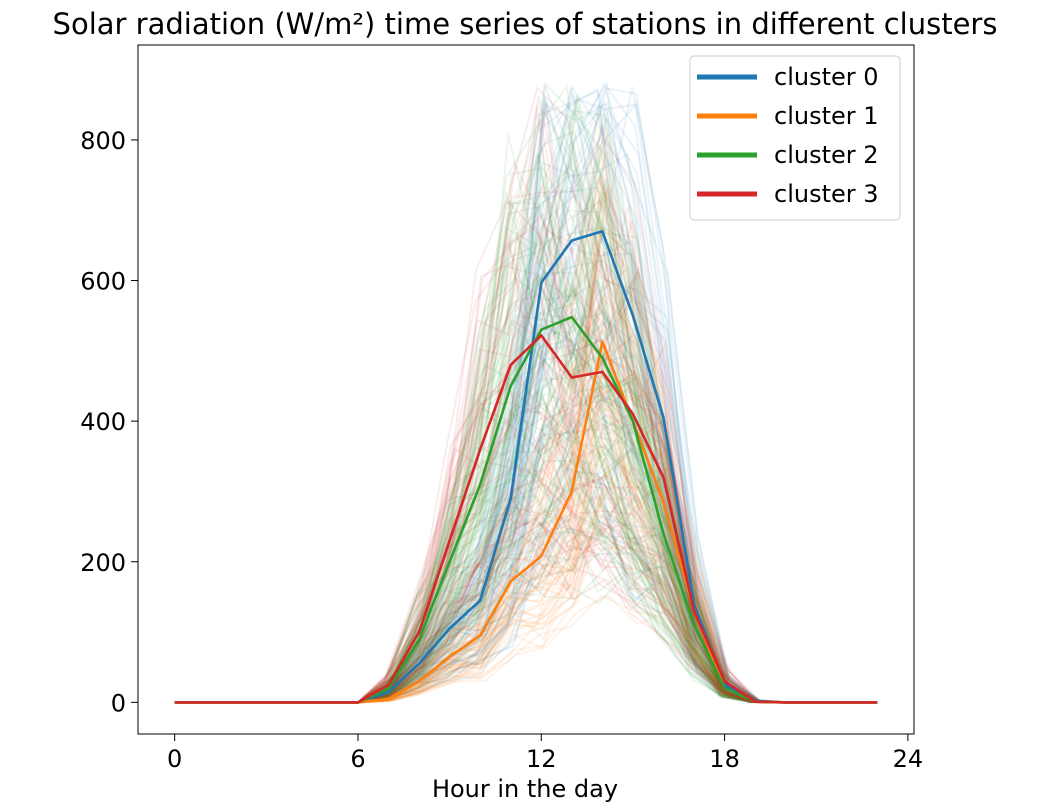 This screenshot has width=1051, height=812. Describe the element at coordinates (118, 703) in the screenshot. I see `y-tick-label: 0` at that location.